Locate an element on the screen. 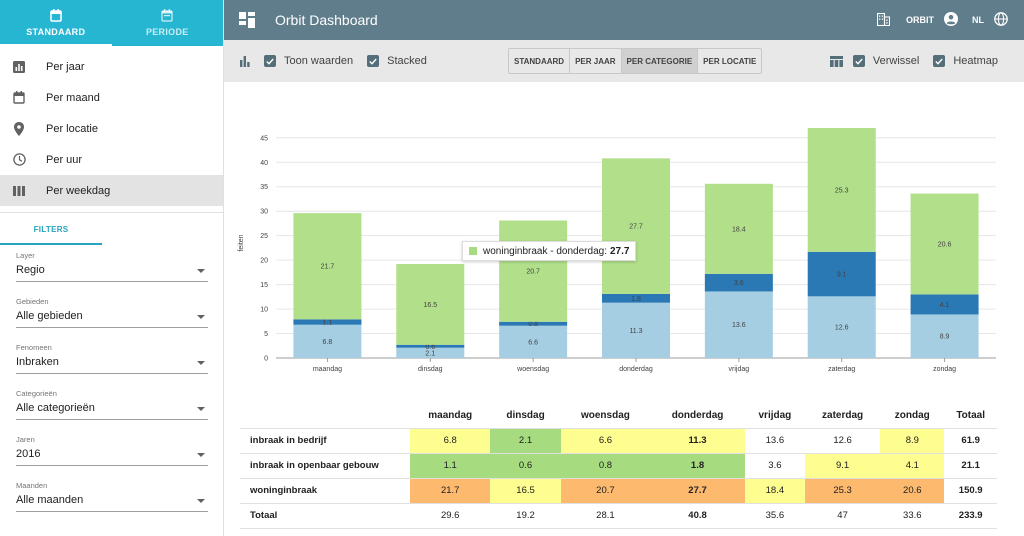 Image resolution: width=1024 pixels, height=536 pixels. globe-icon is located at coordinates (1001, 20).